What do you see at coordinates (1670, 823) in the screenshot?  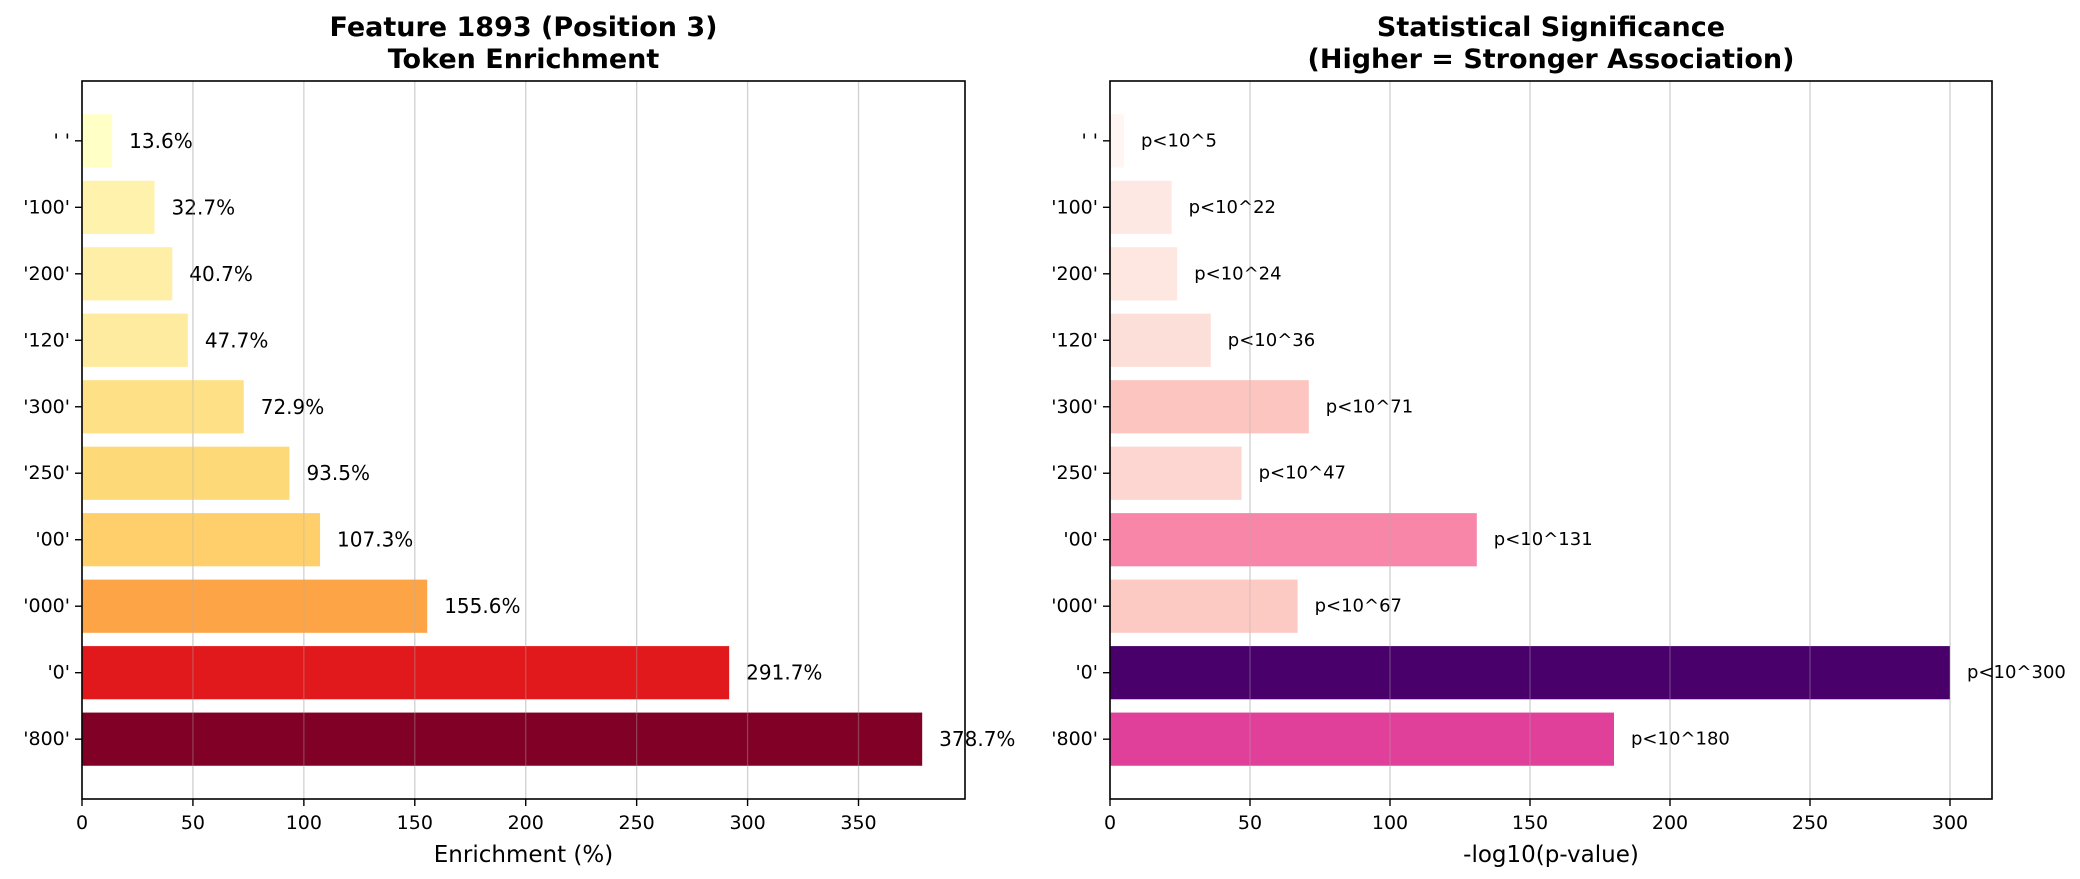 I see `significance-x-tick-label: 200` at bounding box center [1670, 823].